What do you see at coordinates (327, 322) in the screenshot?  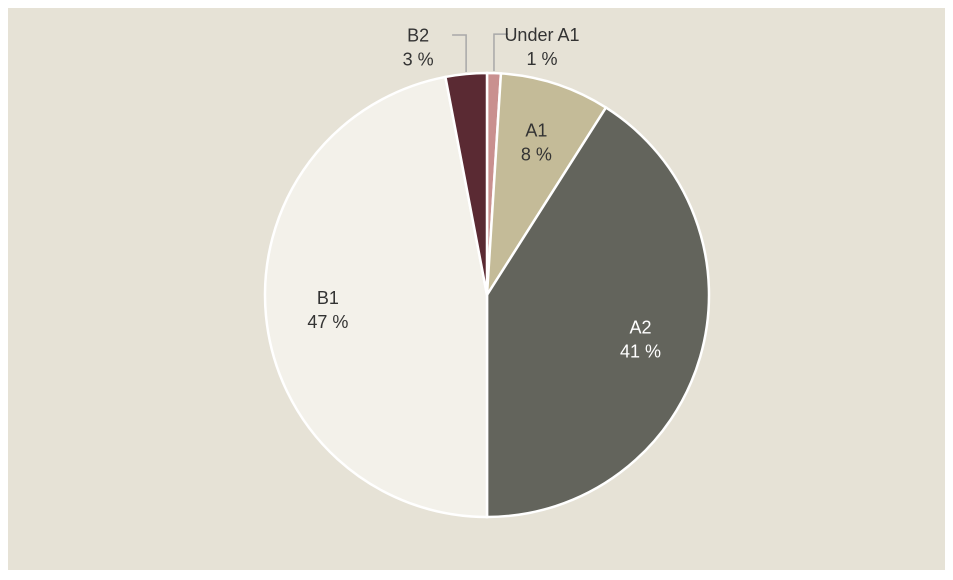 I see `slice-value-label: 47 %` at bounding box center [327, 322].